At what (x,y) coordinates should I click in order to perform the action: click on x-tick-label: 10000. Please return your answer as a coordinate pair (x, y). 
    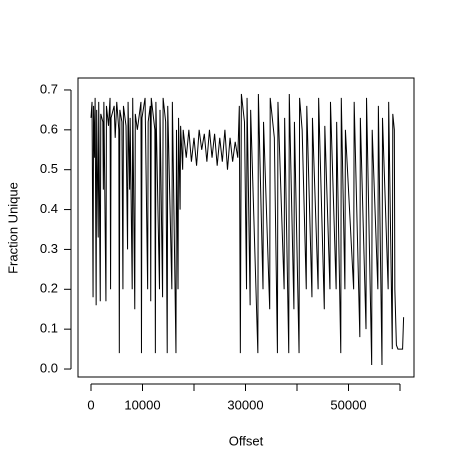
    Looking at the image, I should click on (142, 404).